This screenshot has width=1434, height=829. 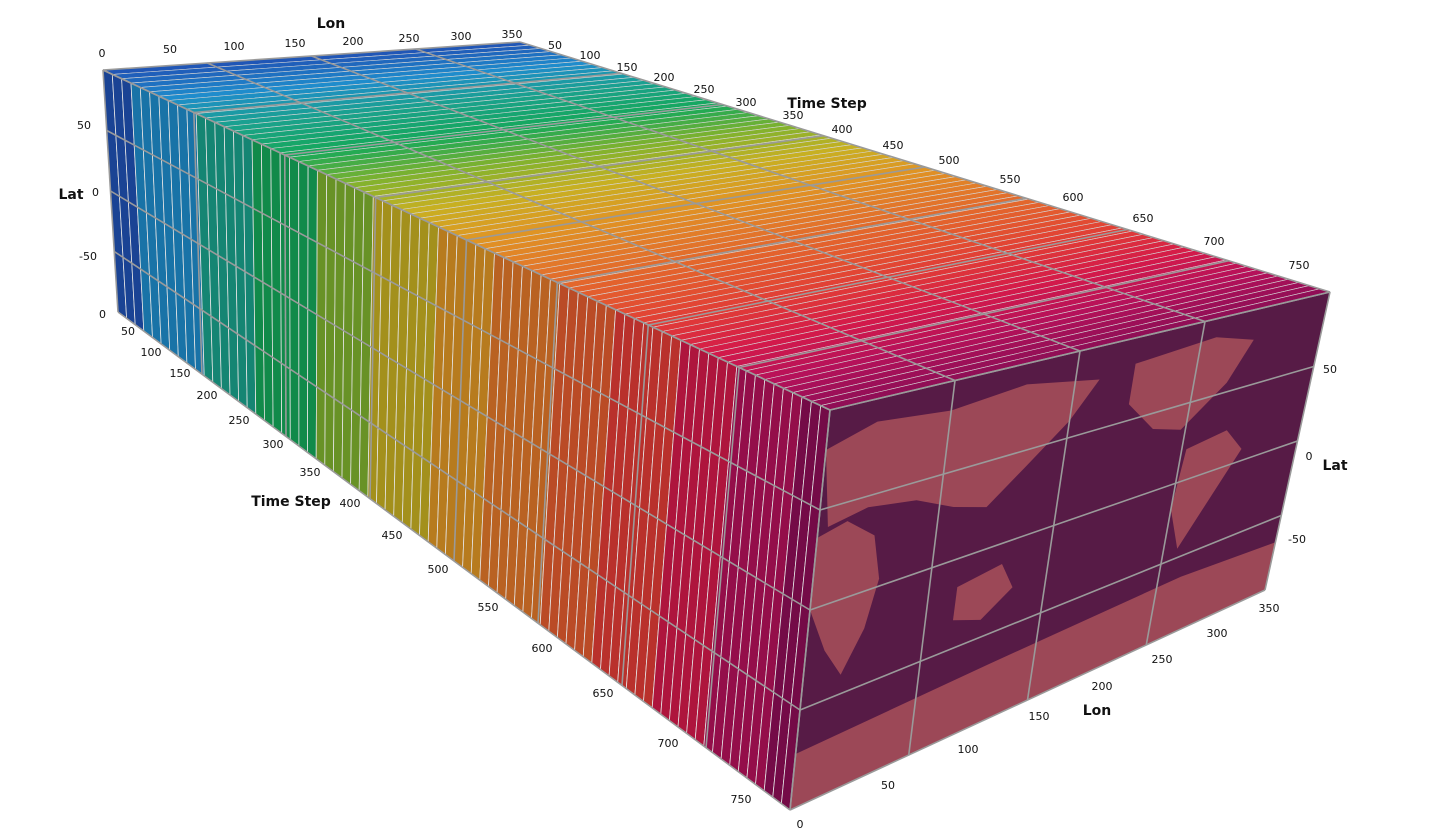 What do you see at coordinates (555, 45) in the screenshot?
I see `top-time-tick-label: 50` at bounding box center [555, 45].